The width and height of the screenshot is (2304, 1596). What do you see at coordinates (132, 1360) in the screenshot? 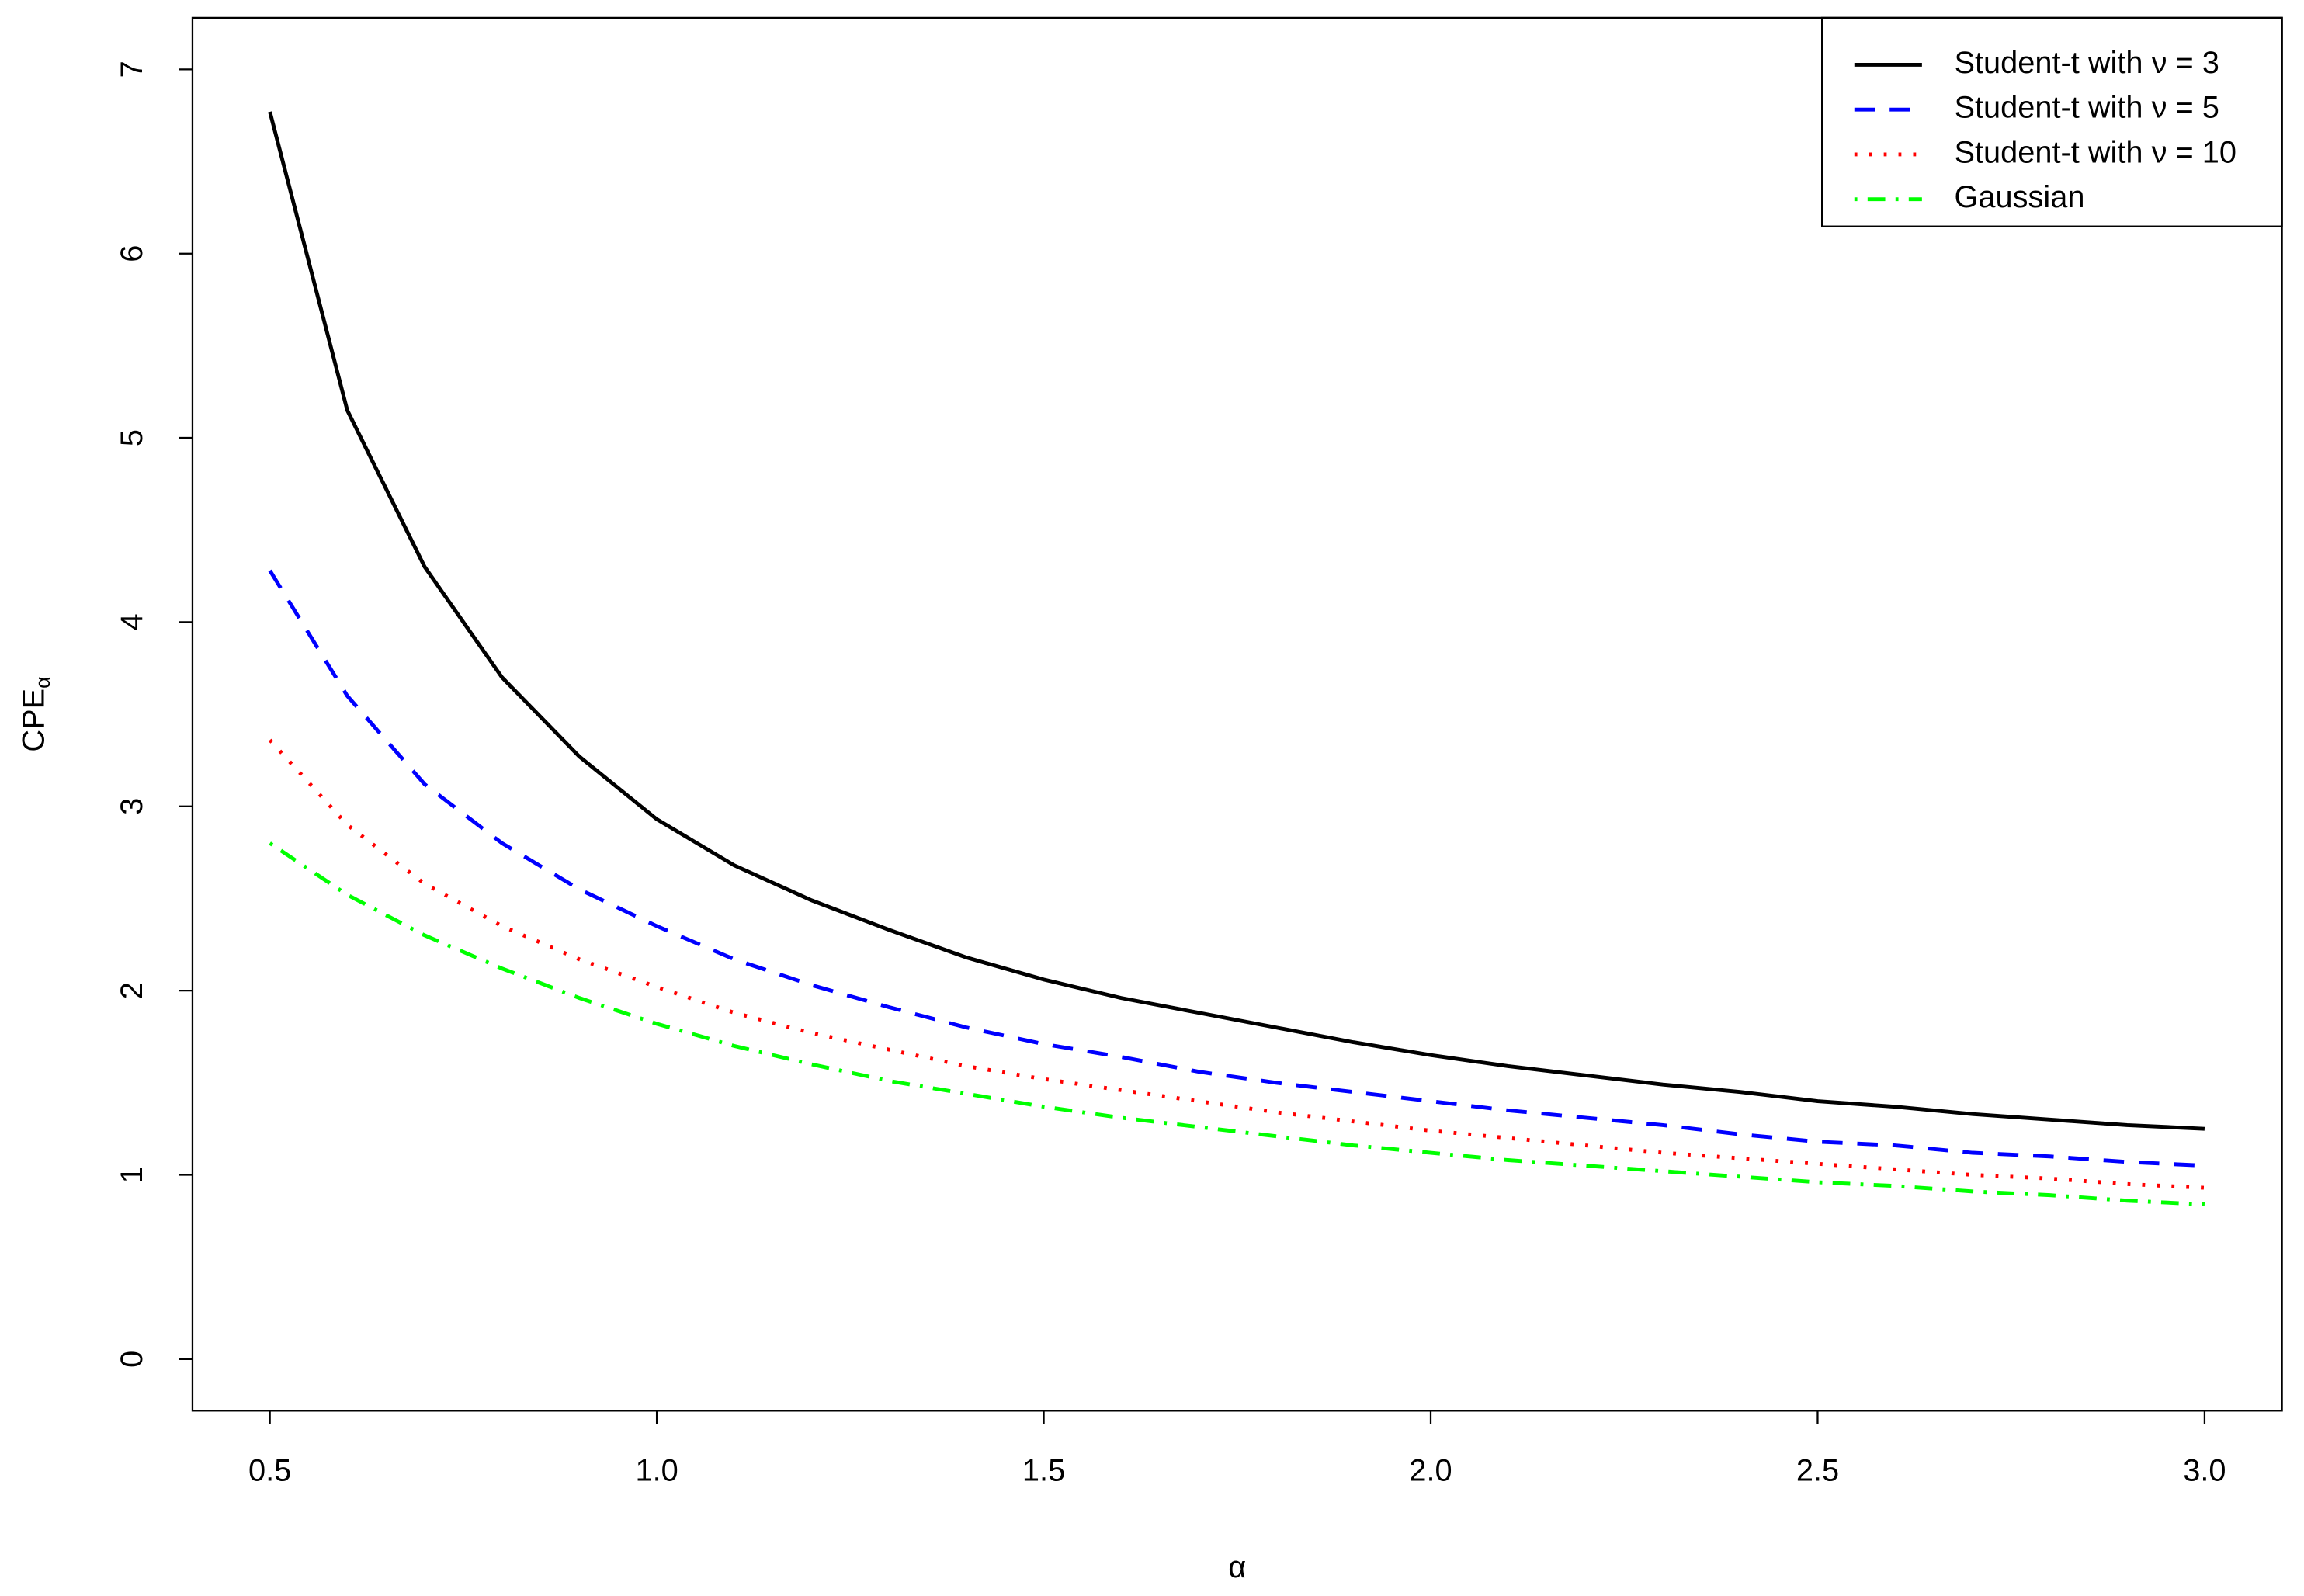
I see `y-tick-label: 0` at bounding box center [132, 1360].